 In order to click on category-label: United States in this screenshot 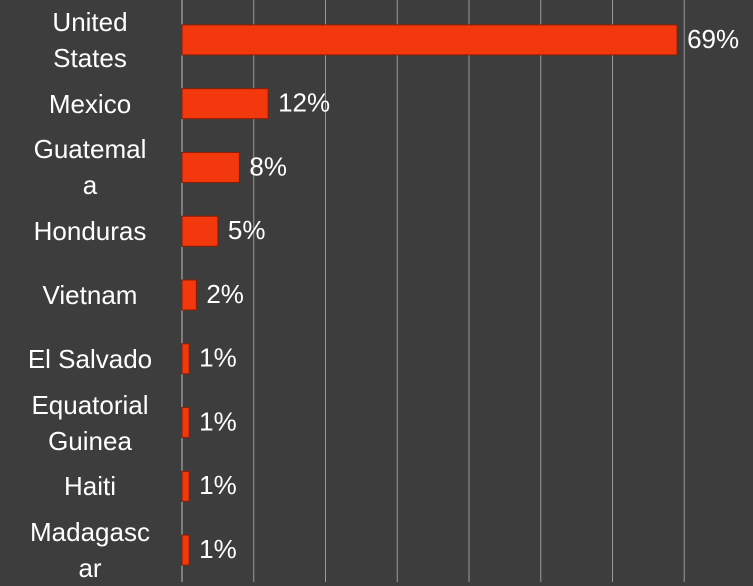, I will do `click(90, 39)`.